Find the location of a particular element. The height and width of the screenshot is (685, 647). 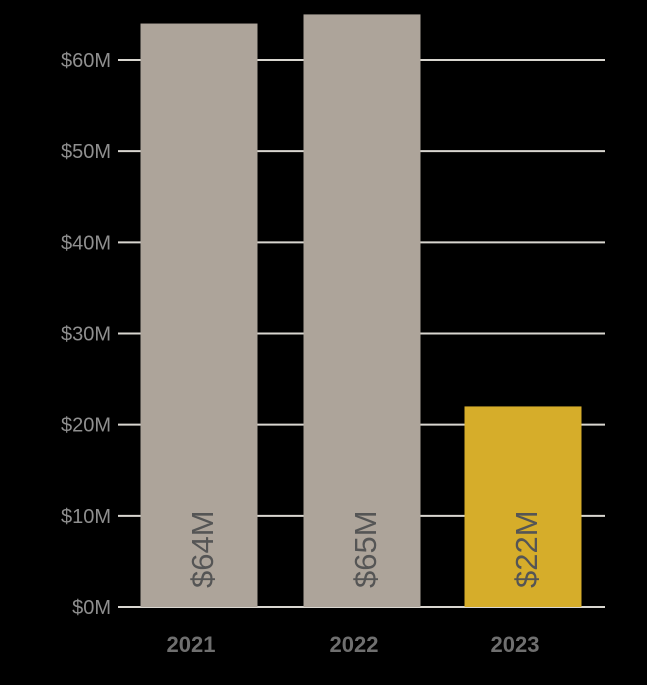

bar-2023 is located at coordinates (523, 506).